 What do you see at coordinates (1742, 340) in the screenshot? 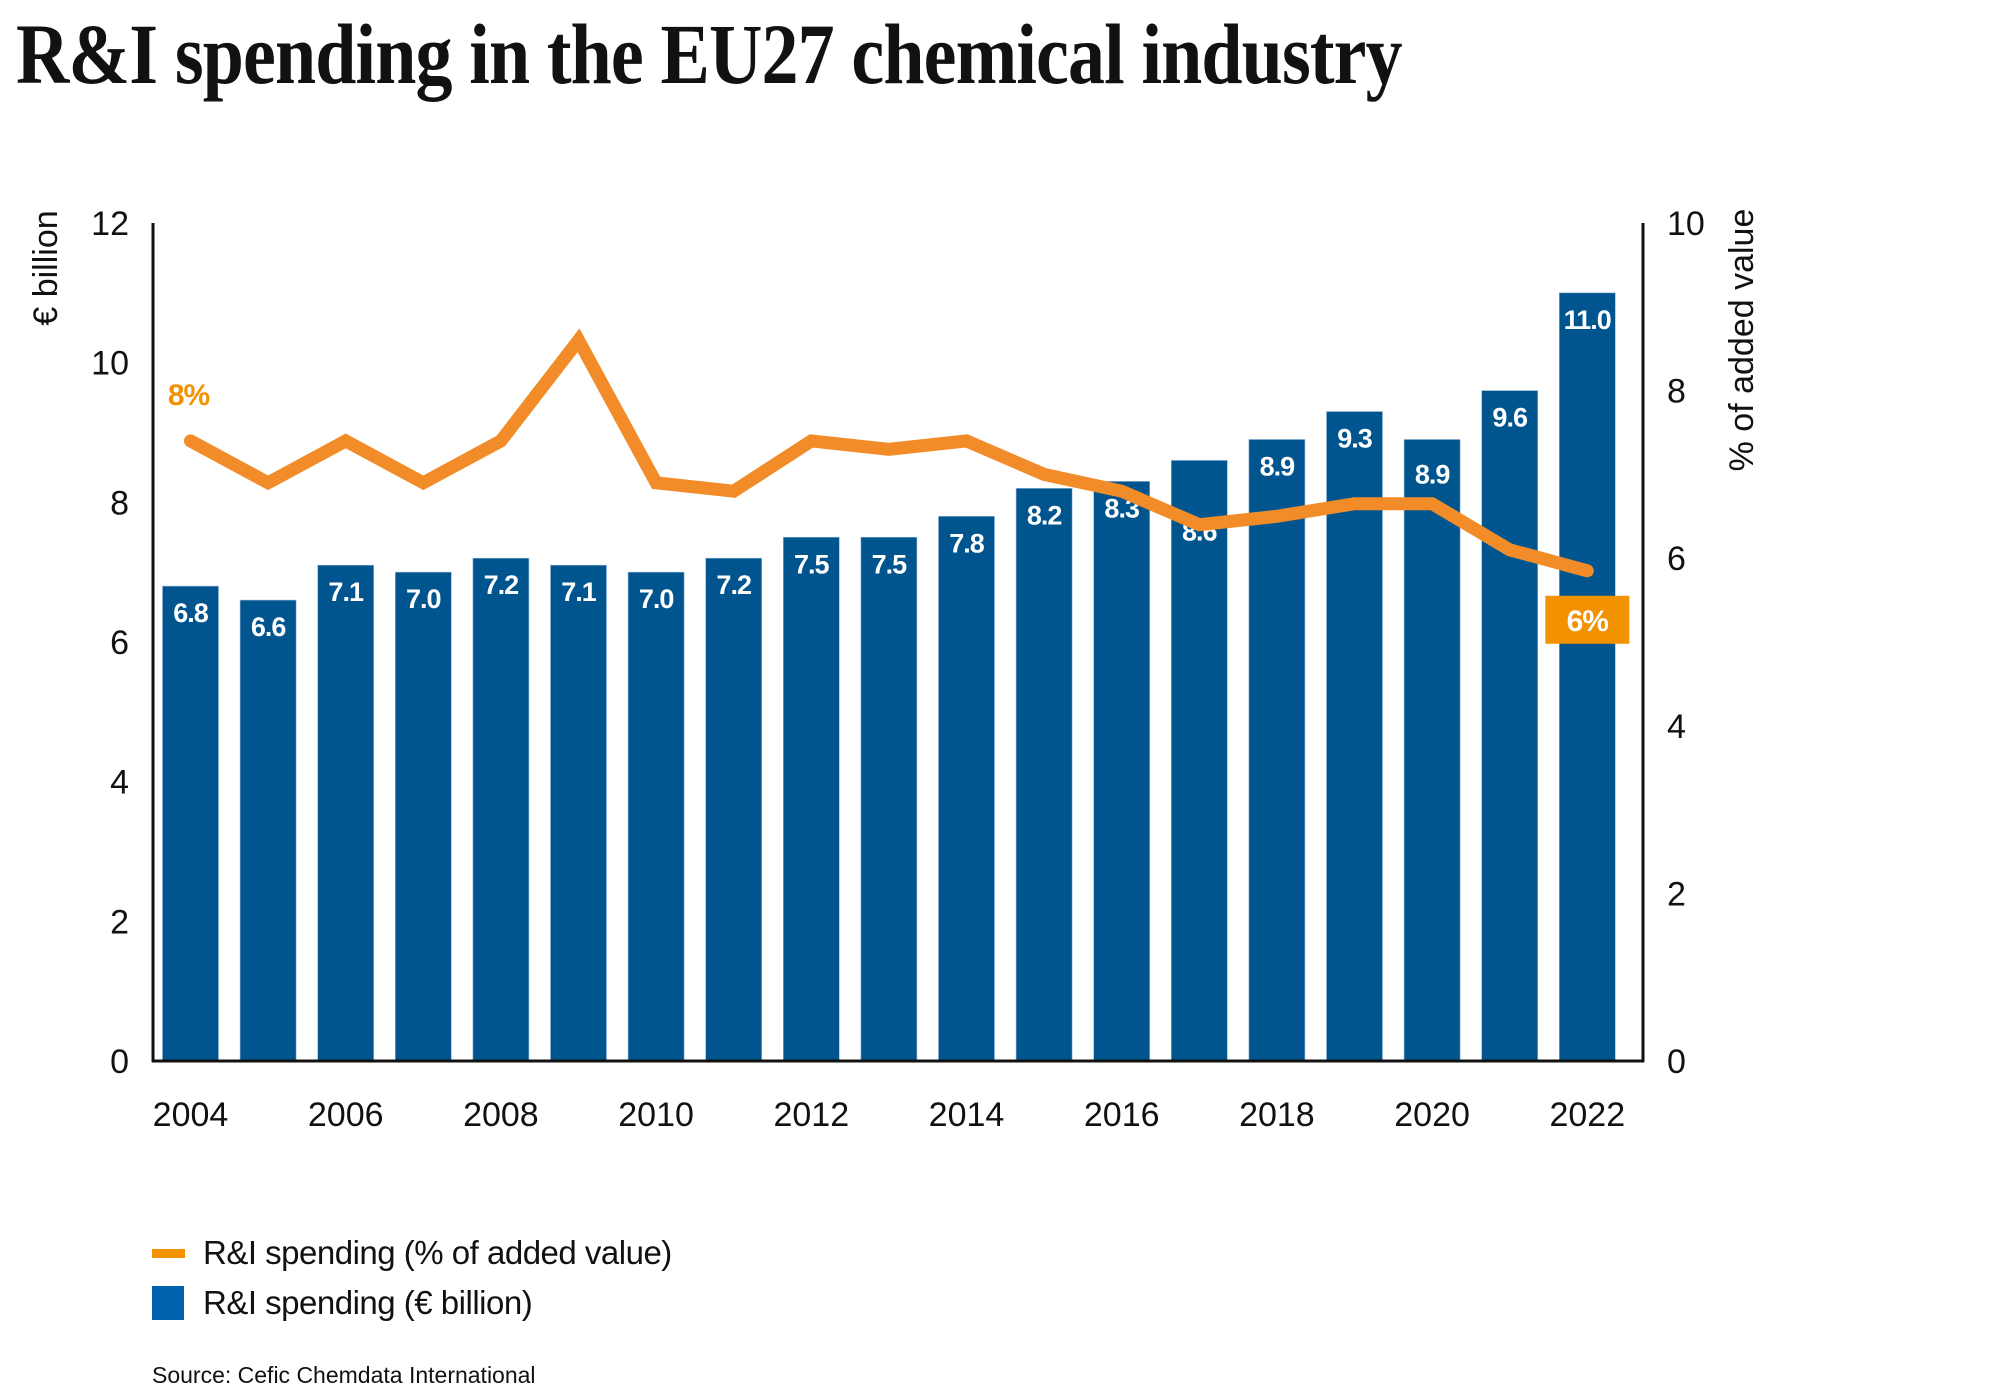
I see `right-axis-title: % of added value` at bounding box center [1742, 340].